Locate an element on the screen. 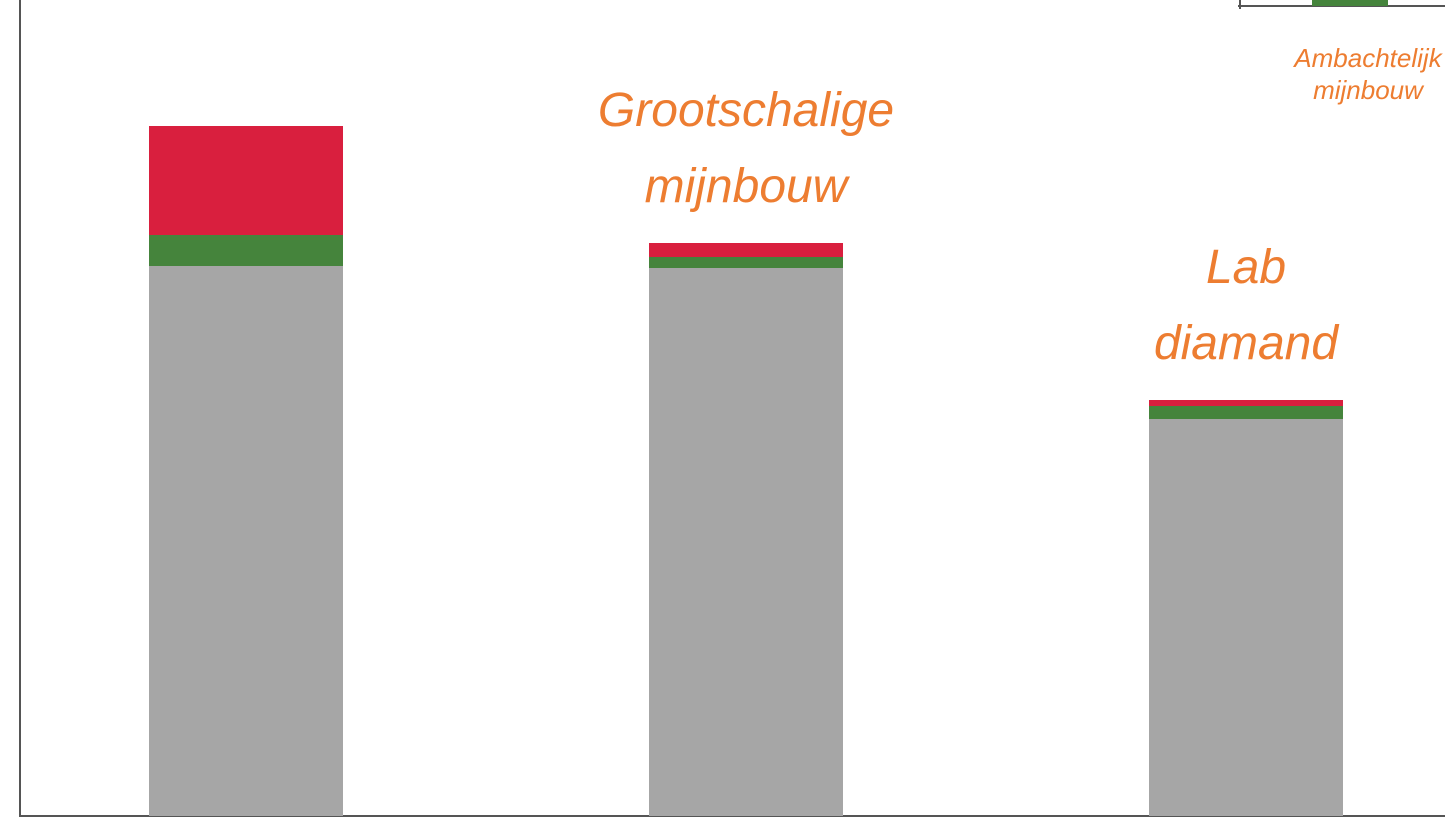 The height and width of the screenshot is (818, 1445). category-label: Lab diamand is located at coordinates (1246, 305).